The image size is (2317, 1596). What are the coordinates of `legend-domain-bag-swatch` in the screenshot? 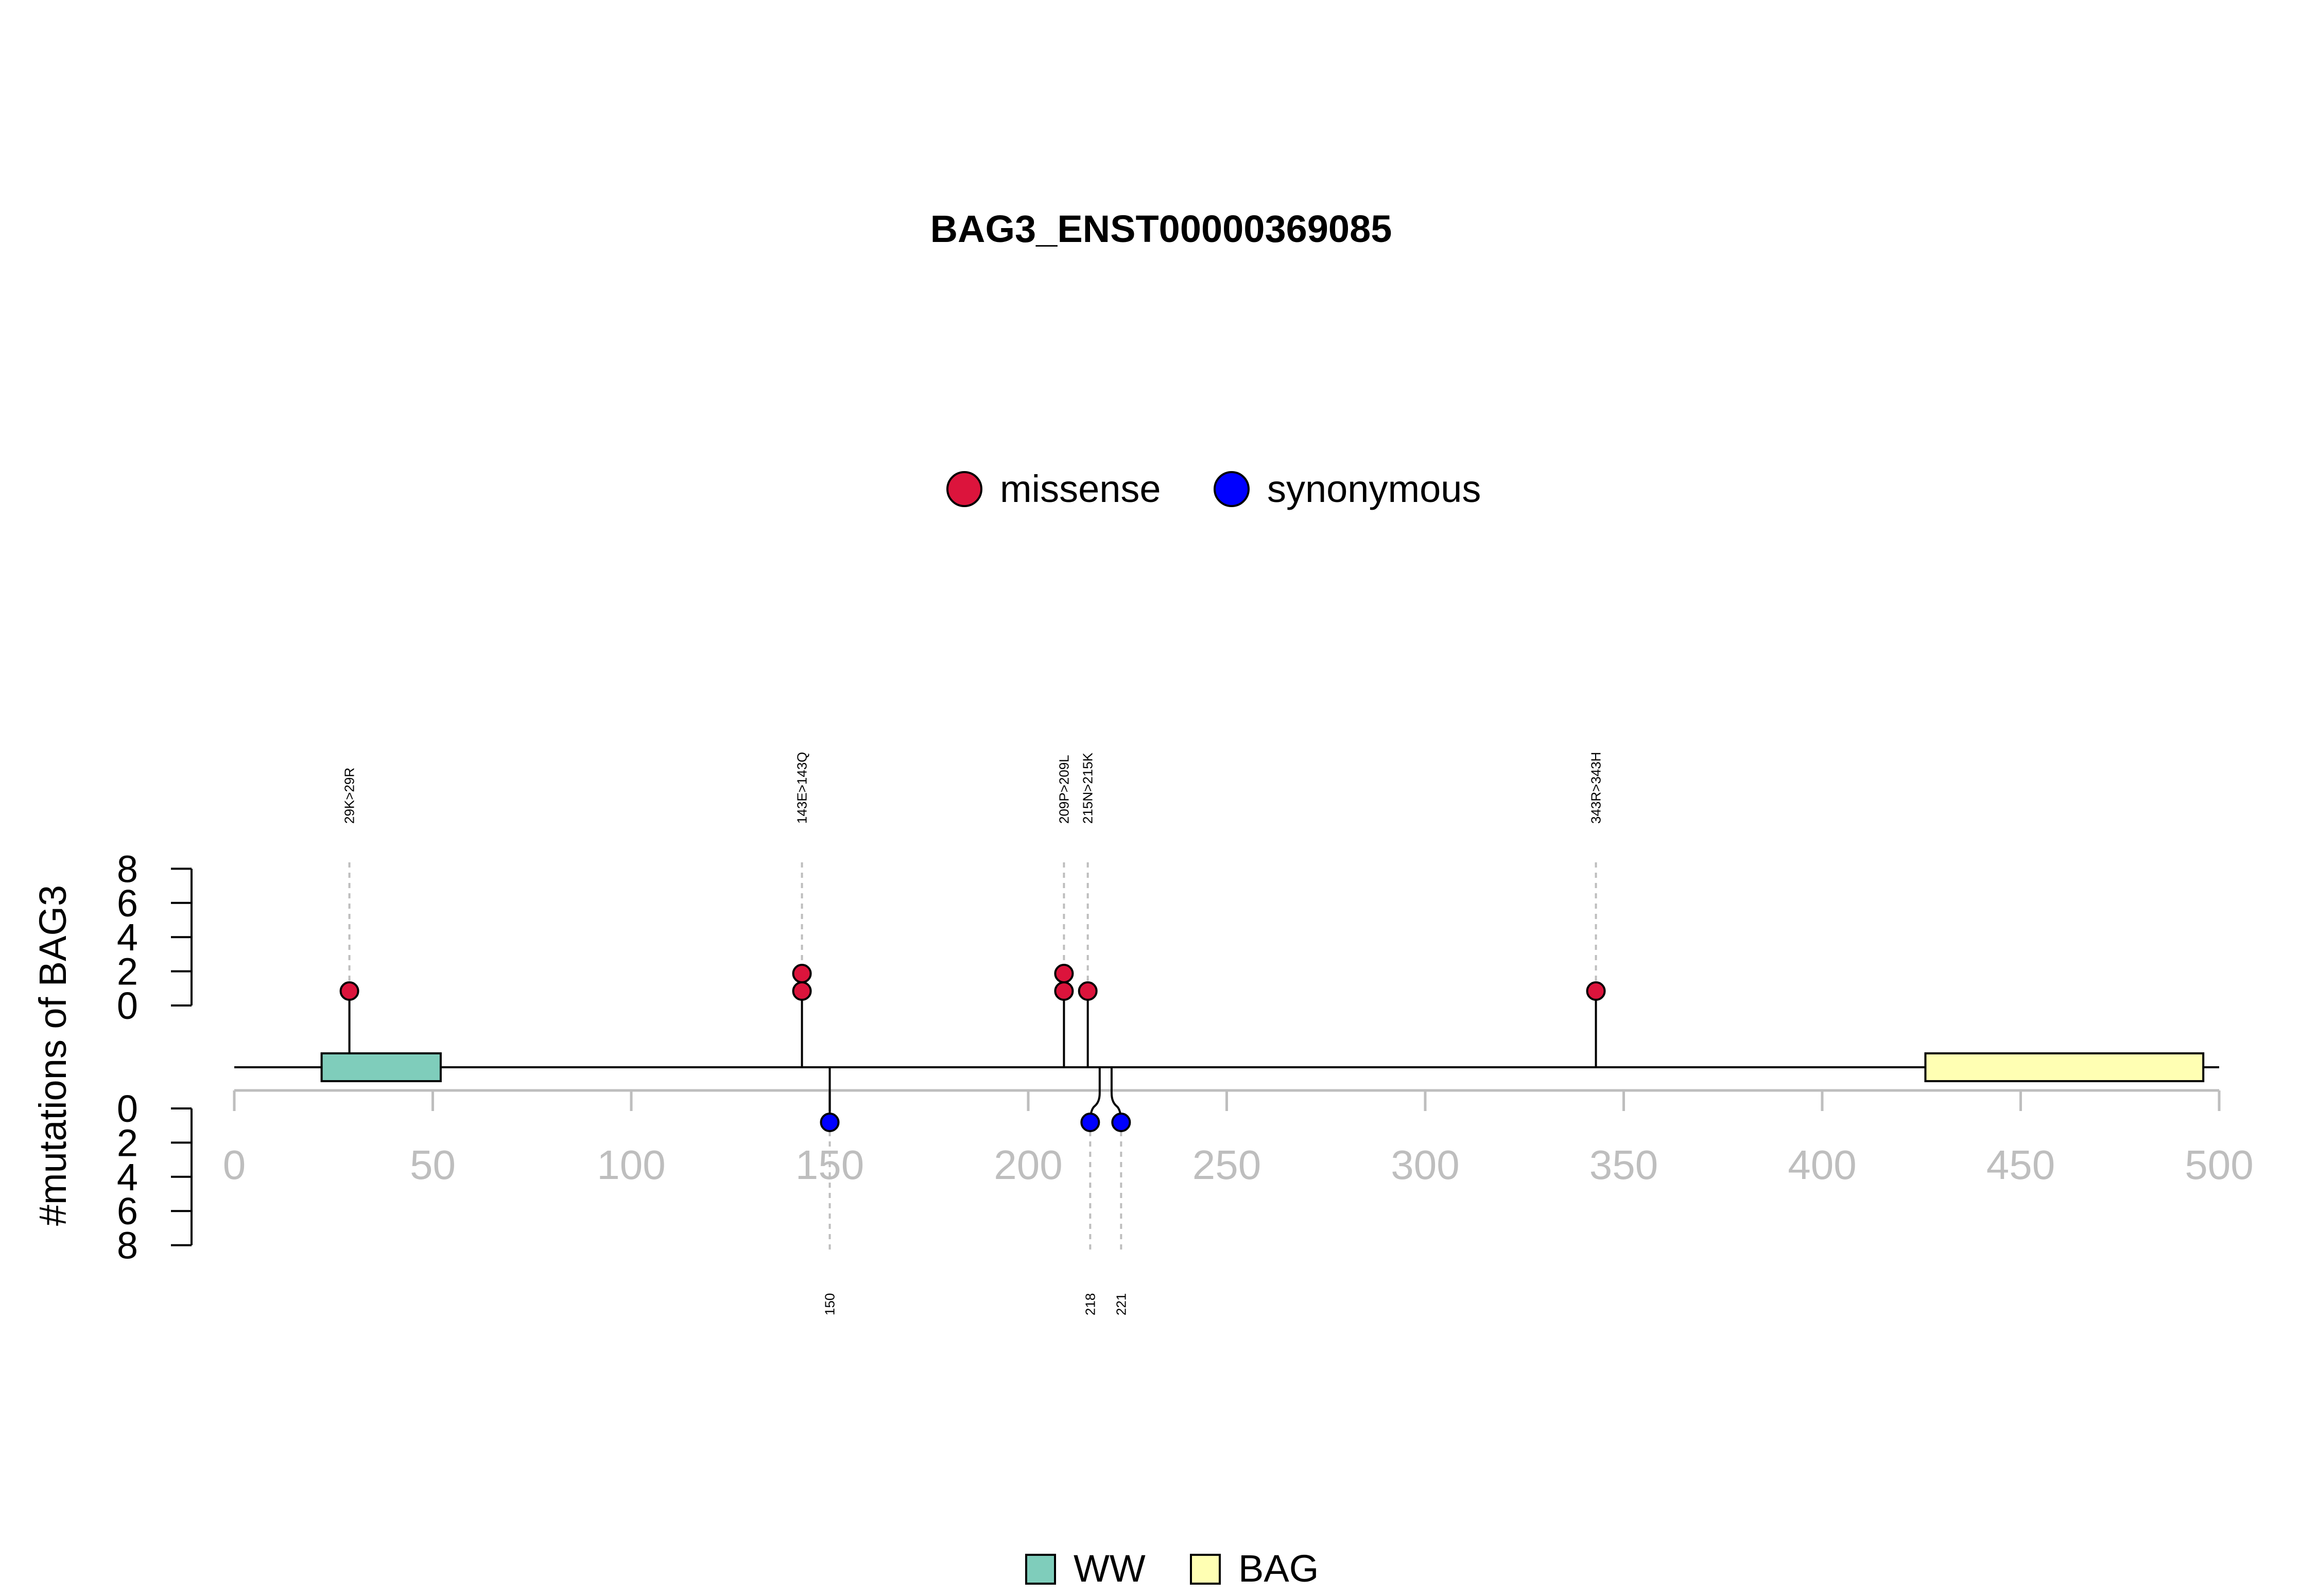 It's located at (1205, 1570).